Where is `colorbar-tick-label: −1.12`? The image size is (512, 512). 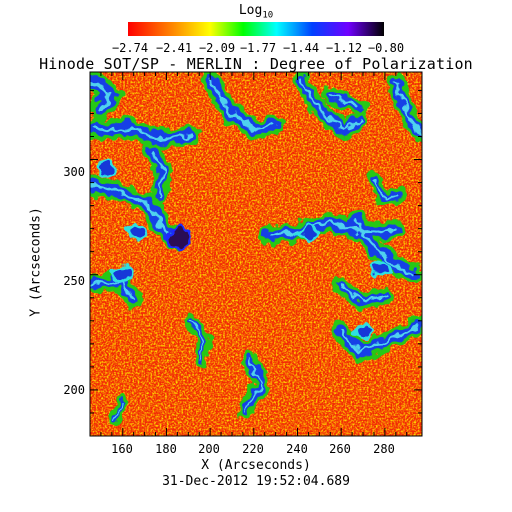 colorbar-tick-label: −1.12 is located at coordinates (344, 48).